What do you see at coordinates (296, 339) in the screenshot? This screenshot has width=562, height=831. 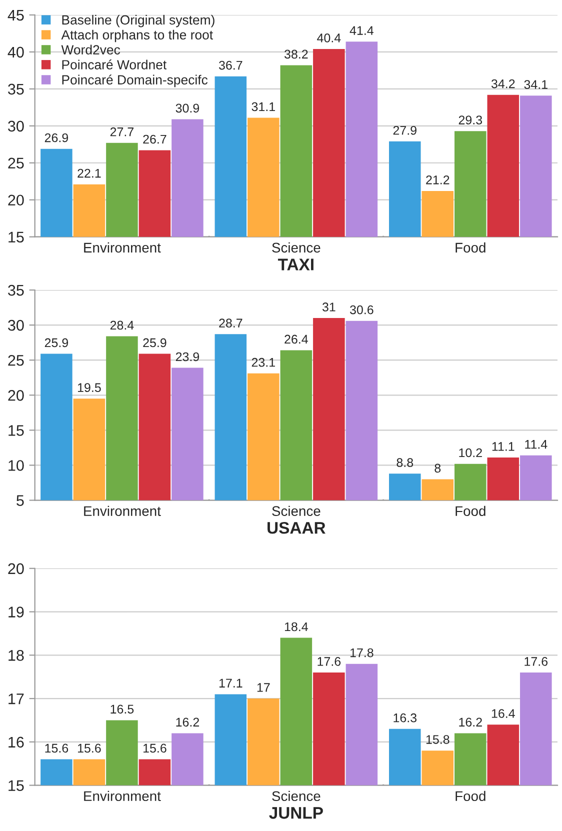 I see `data-label: 26.4` at bounding box center [296, 339].